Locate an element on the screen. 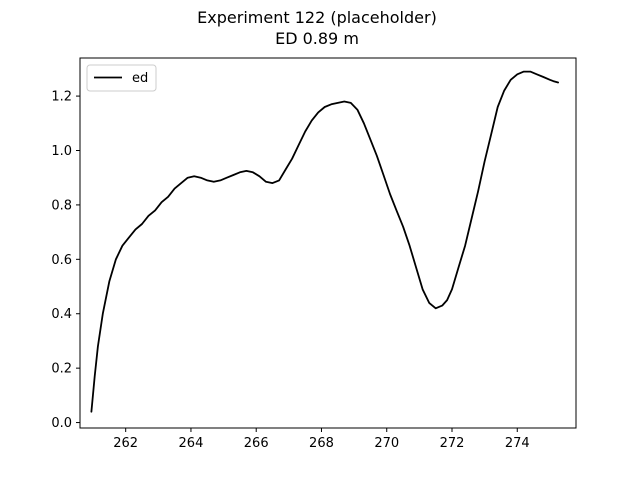 Image resolution: width=640 pixels, height=480 pixels. chart-subtitle: ED 0.89 m is located at coordinates (317, 38).